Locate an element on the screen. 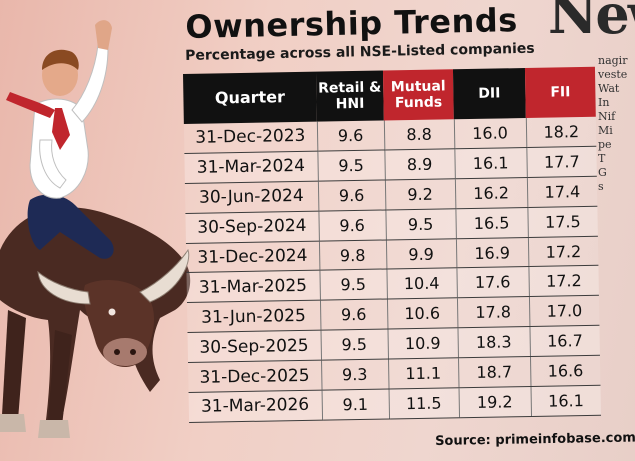 This screenshot has height=461, width=635. side-column-line: pe is located at coordinates (605, 144).